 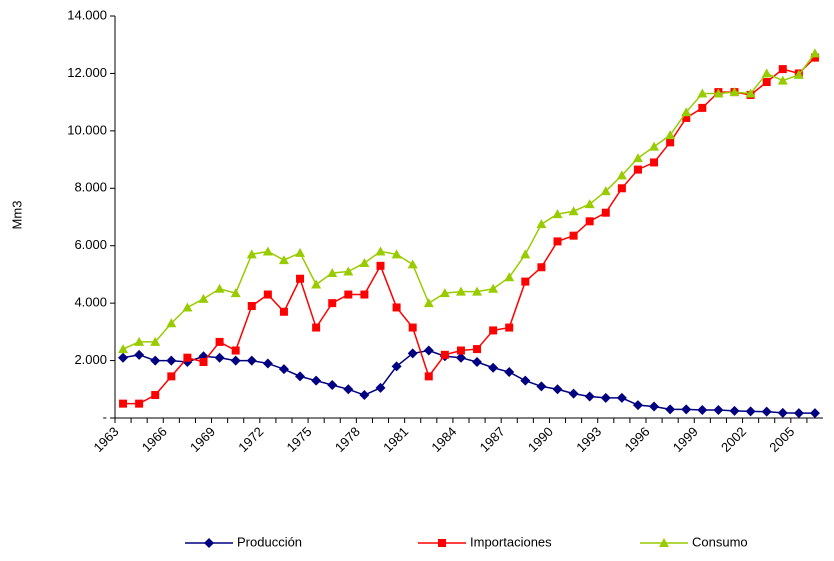 I want to click on series-line, so click(x=468, y=381).